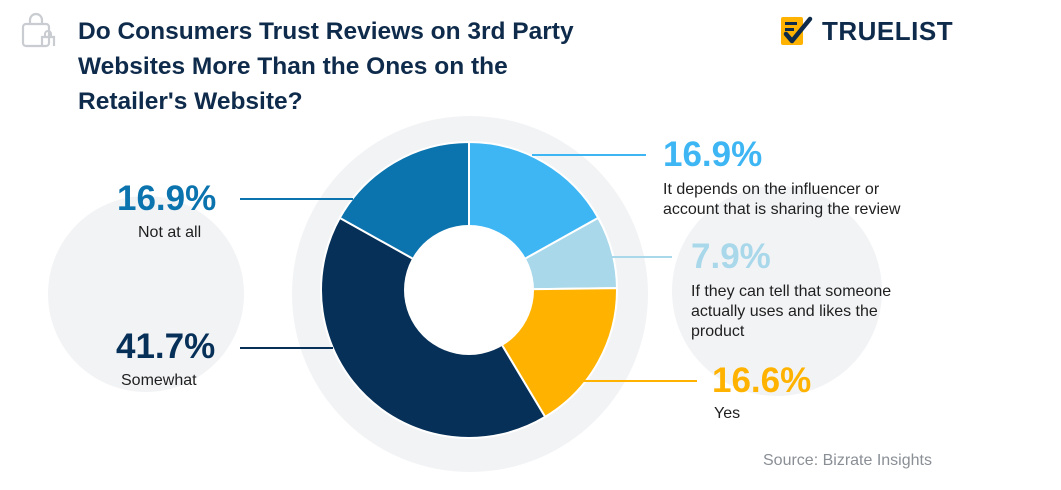 The image size is (1061, 490). I want to click on slice-label-yes: Yes, so click(727, 413).